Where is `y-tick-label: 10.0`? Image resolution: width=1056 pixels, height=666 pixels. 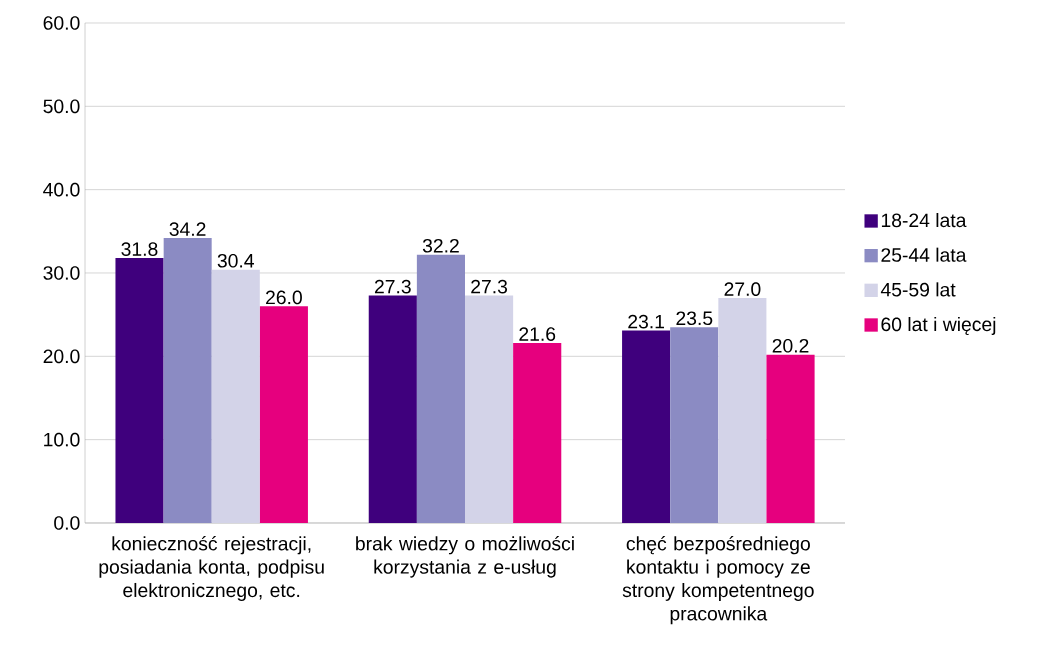 y-tick-label: 10.0 is located at coordinates (62, 439).